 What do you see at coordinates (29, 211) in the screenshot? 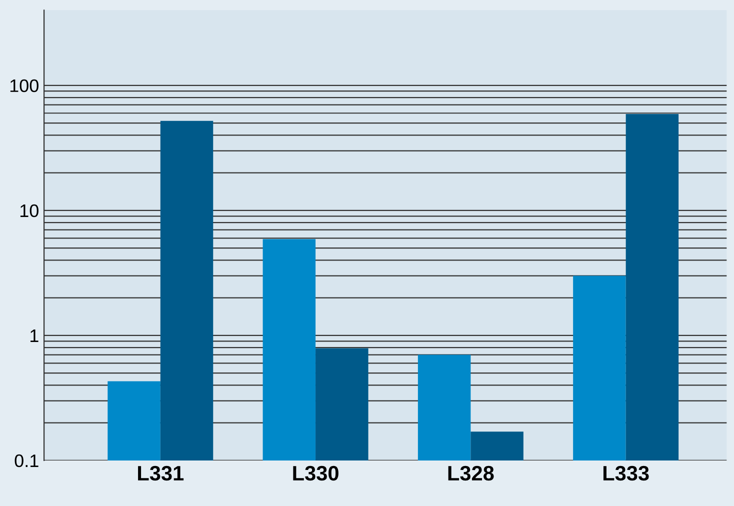
I see `y-tick-label: 10` at bounding box center [29, 211].